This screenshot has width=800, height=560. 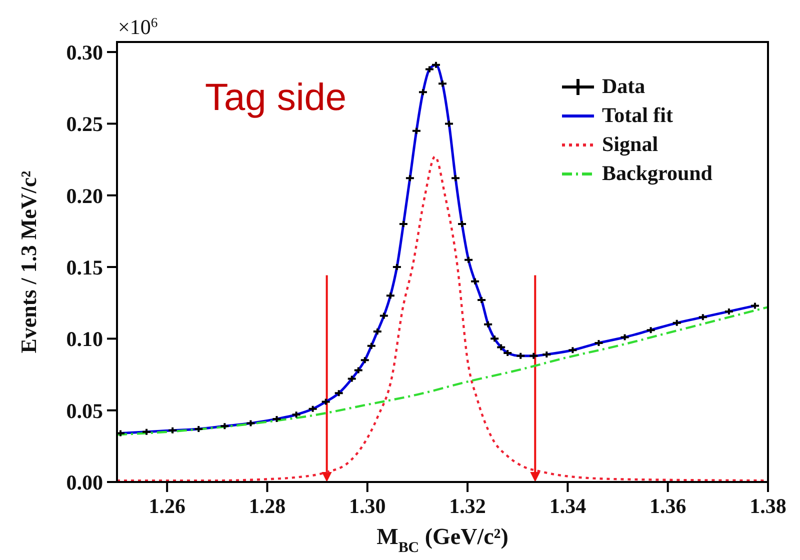 I want to click on x-axis-title: M$_{BC}$ (GeV/c²), so click(x=442, y=540).